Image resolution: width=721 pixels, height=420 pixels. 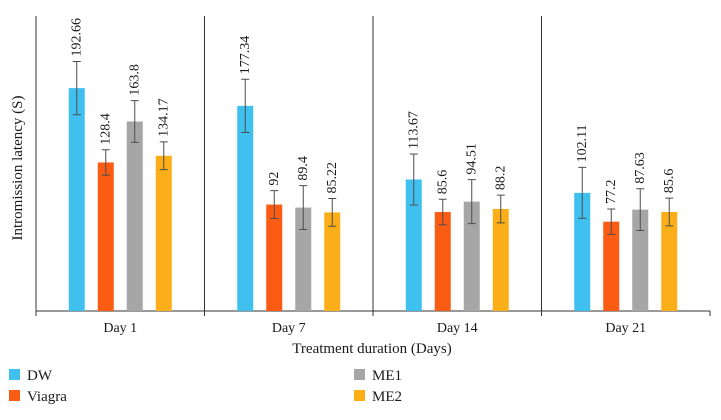 I want to click on x-axis-title: Treatment duration (Days), so click(x=371, y=349).